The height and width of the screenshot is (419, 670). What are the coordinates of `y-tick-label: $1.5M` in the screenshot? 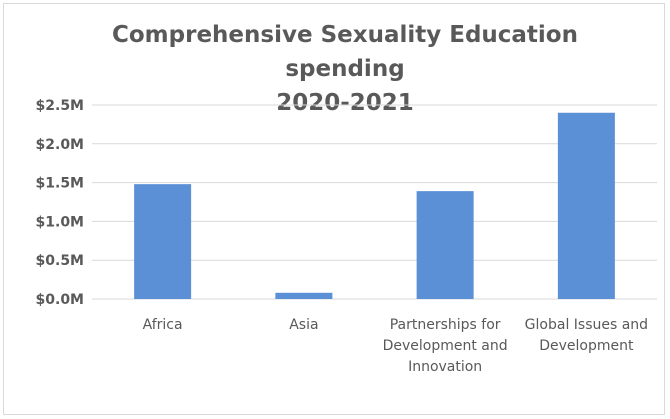 It's located at (60, 184).